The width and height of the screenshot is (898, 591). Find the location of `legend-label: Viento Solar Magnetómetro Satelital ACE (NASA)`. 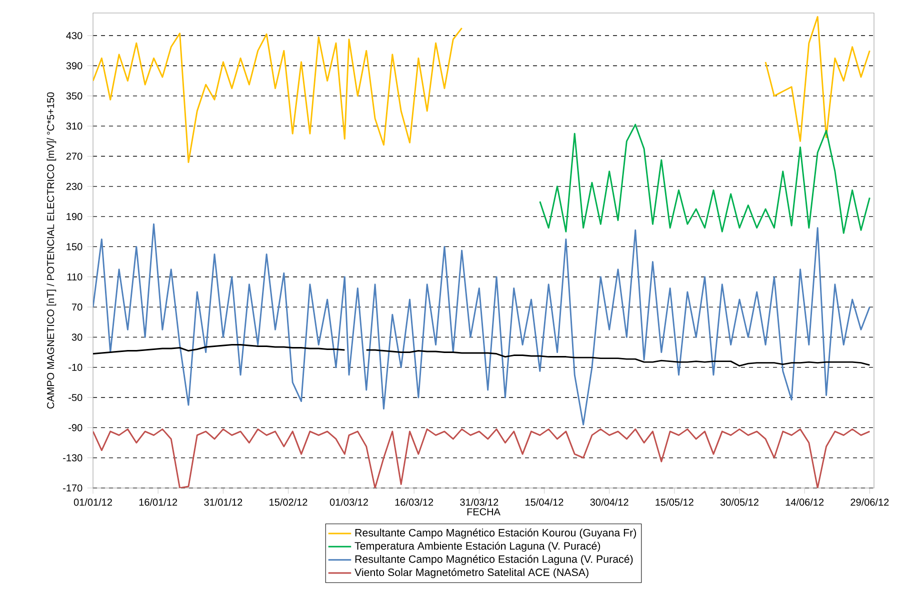

legend-label: Viento Solar Magnetómetro Satelital ACE (NASA) is located at coordinates (471, 573).